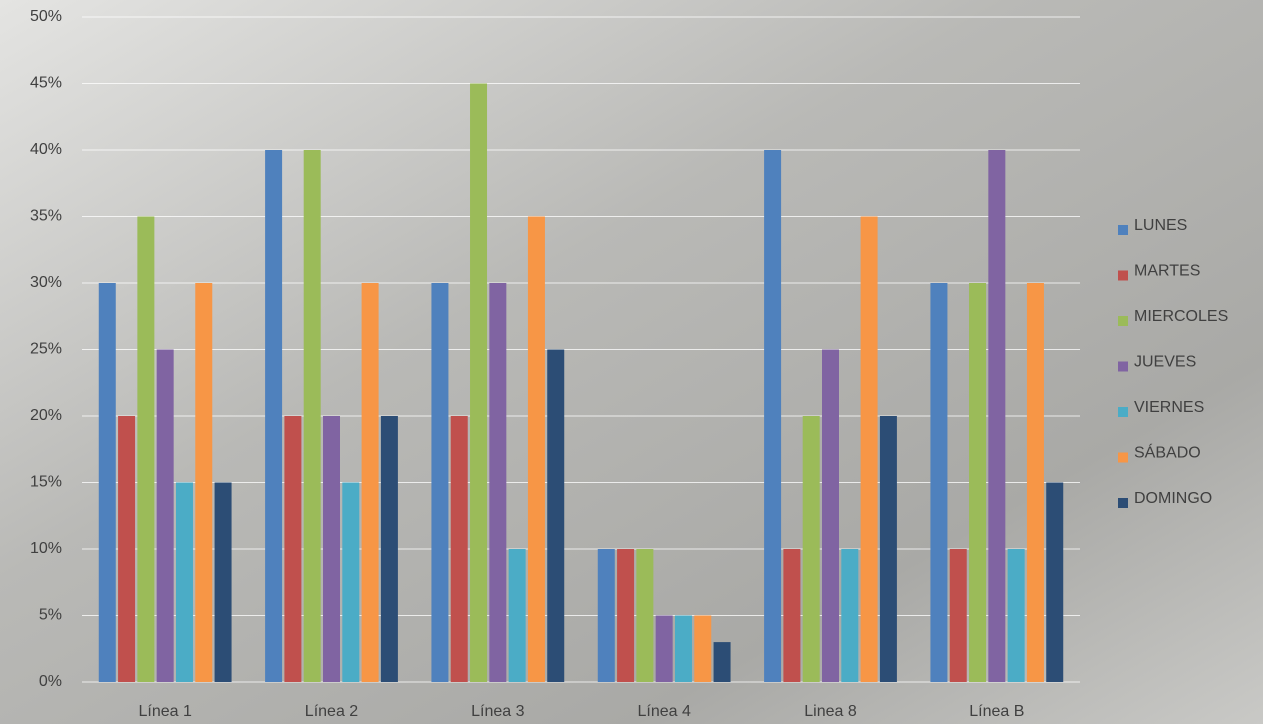 The image size is (1263, 724). What do you see at coordinates (1173, 498) in the screenshot?
I see `legend-label: DOMINGO` at bounding box center [1173, 498].